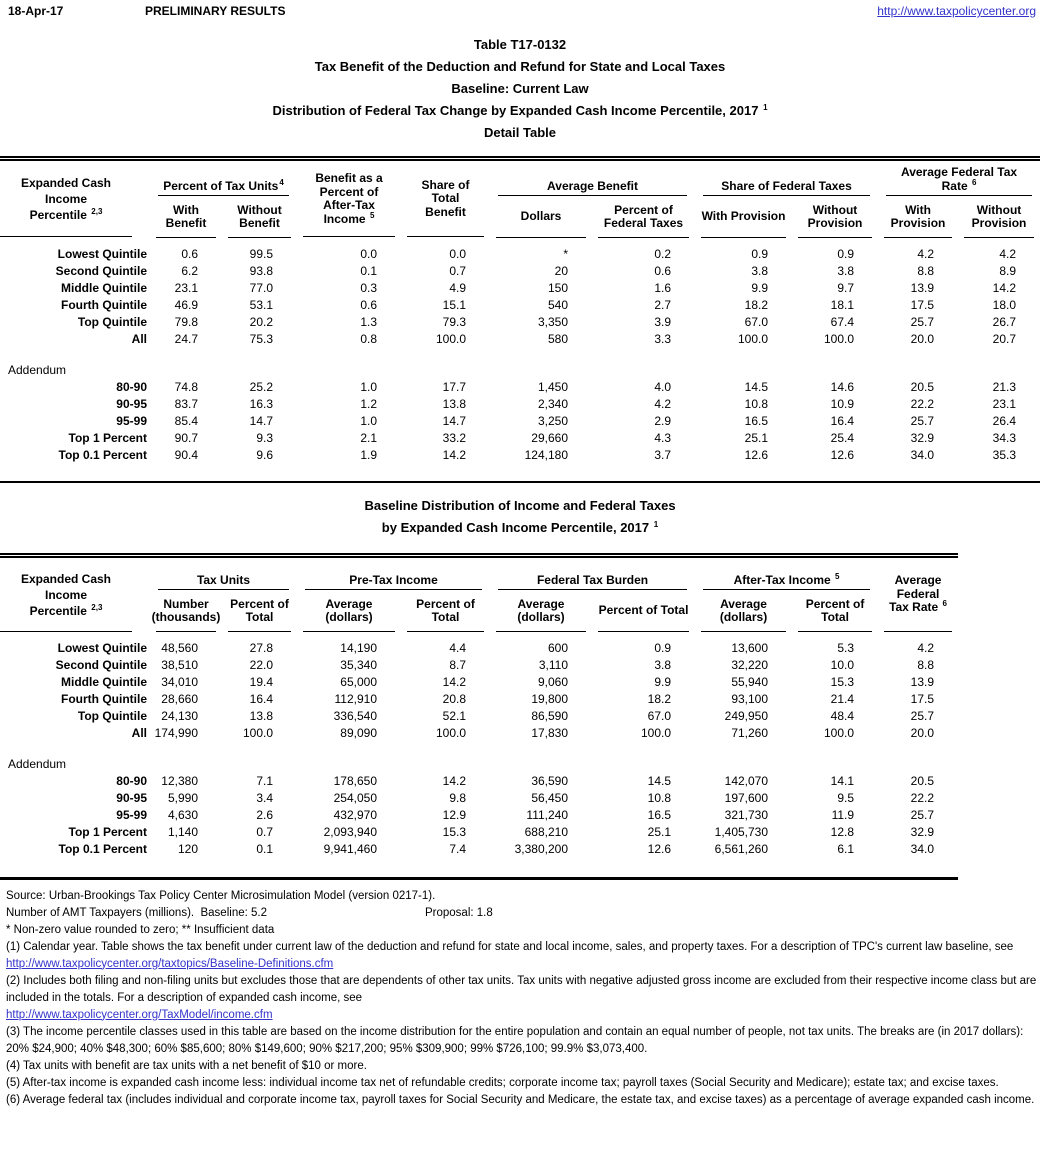  What do you see at coordinates (75, 594) in the screenshot?
I see `header-expanded-cash-income-percentile: Expanded Cash Income Percentile 2,3` at bounding box center [75, 594].